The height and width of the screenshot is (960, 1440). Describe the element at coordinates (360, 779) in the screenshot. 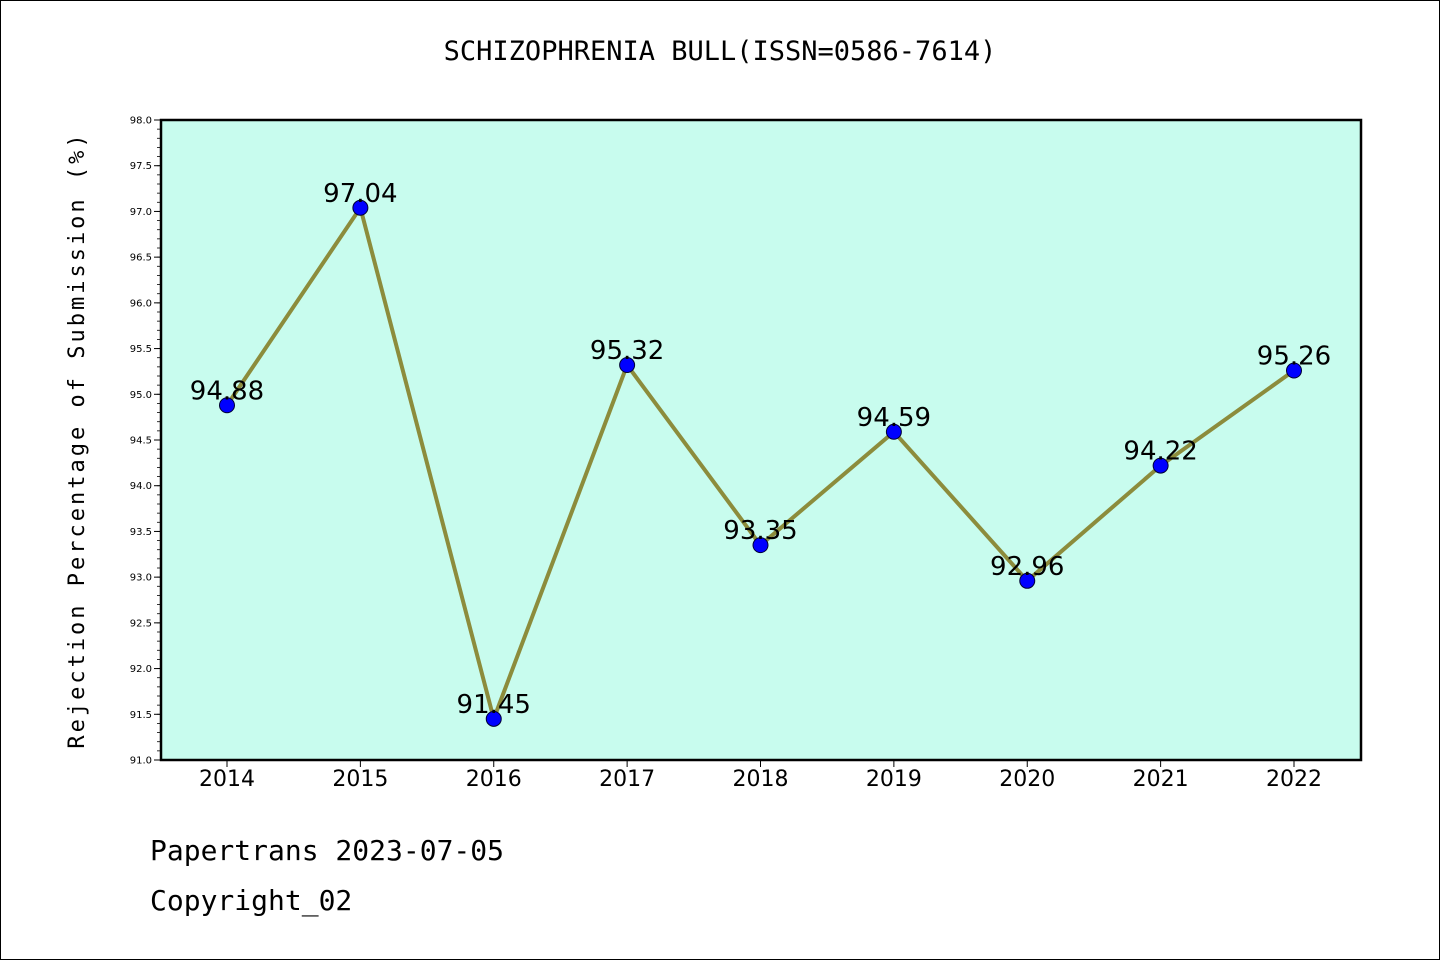

I see `x-tick-label: 2015` at that location.